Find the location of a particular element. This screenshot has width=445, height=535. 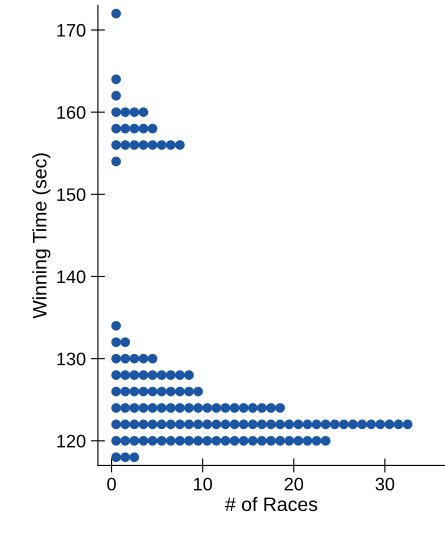

x-tick-label: 30 is located at coordinates (385, 484).